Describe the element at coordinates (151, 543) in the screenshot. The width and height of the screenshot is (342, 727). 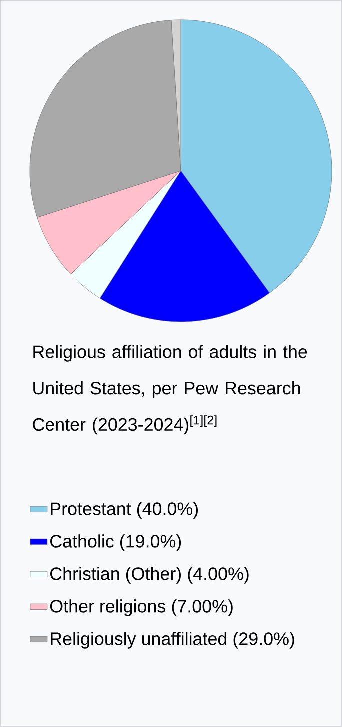
I see `data-label: (19.0%)` at that location.